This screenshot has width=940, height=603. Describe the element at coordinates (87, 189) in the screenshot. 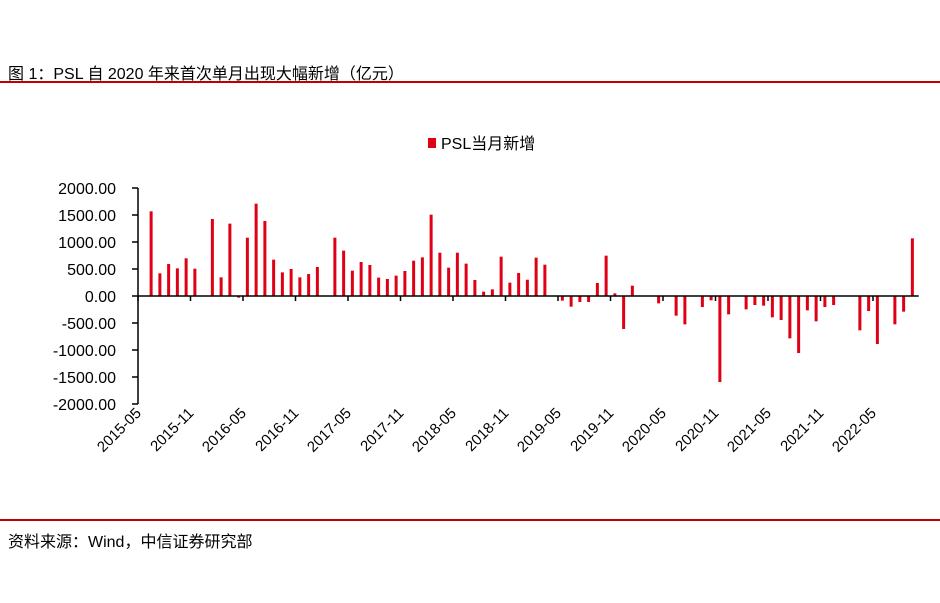

I see `y-tick-label: 2000.00` at that location.